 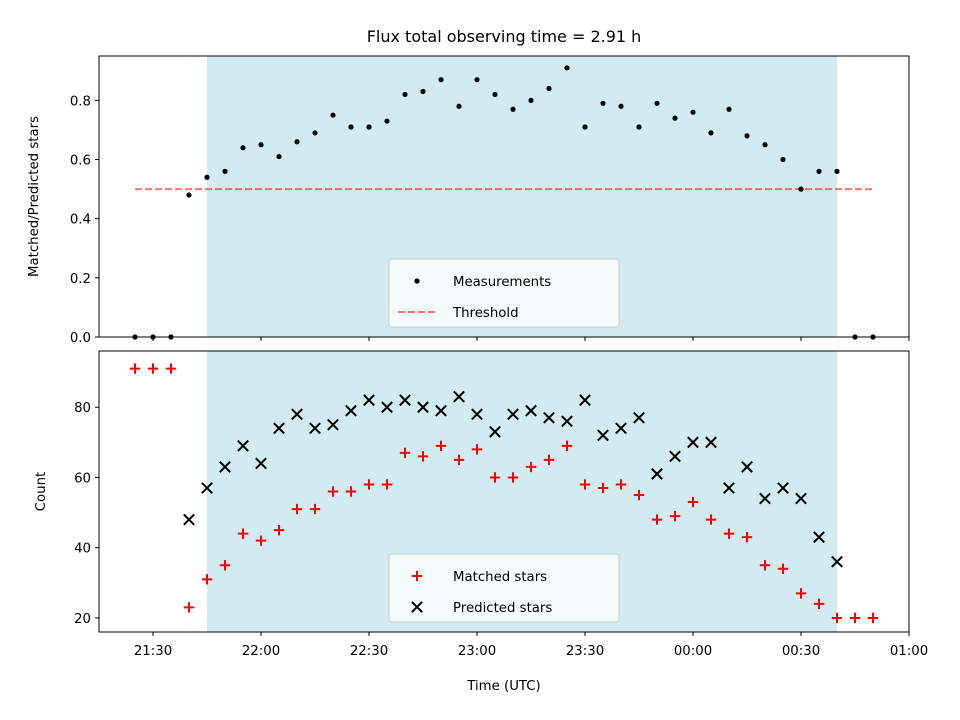 I want to click on x-tick-label: 23:30, so click(x=585, y=651).